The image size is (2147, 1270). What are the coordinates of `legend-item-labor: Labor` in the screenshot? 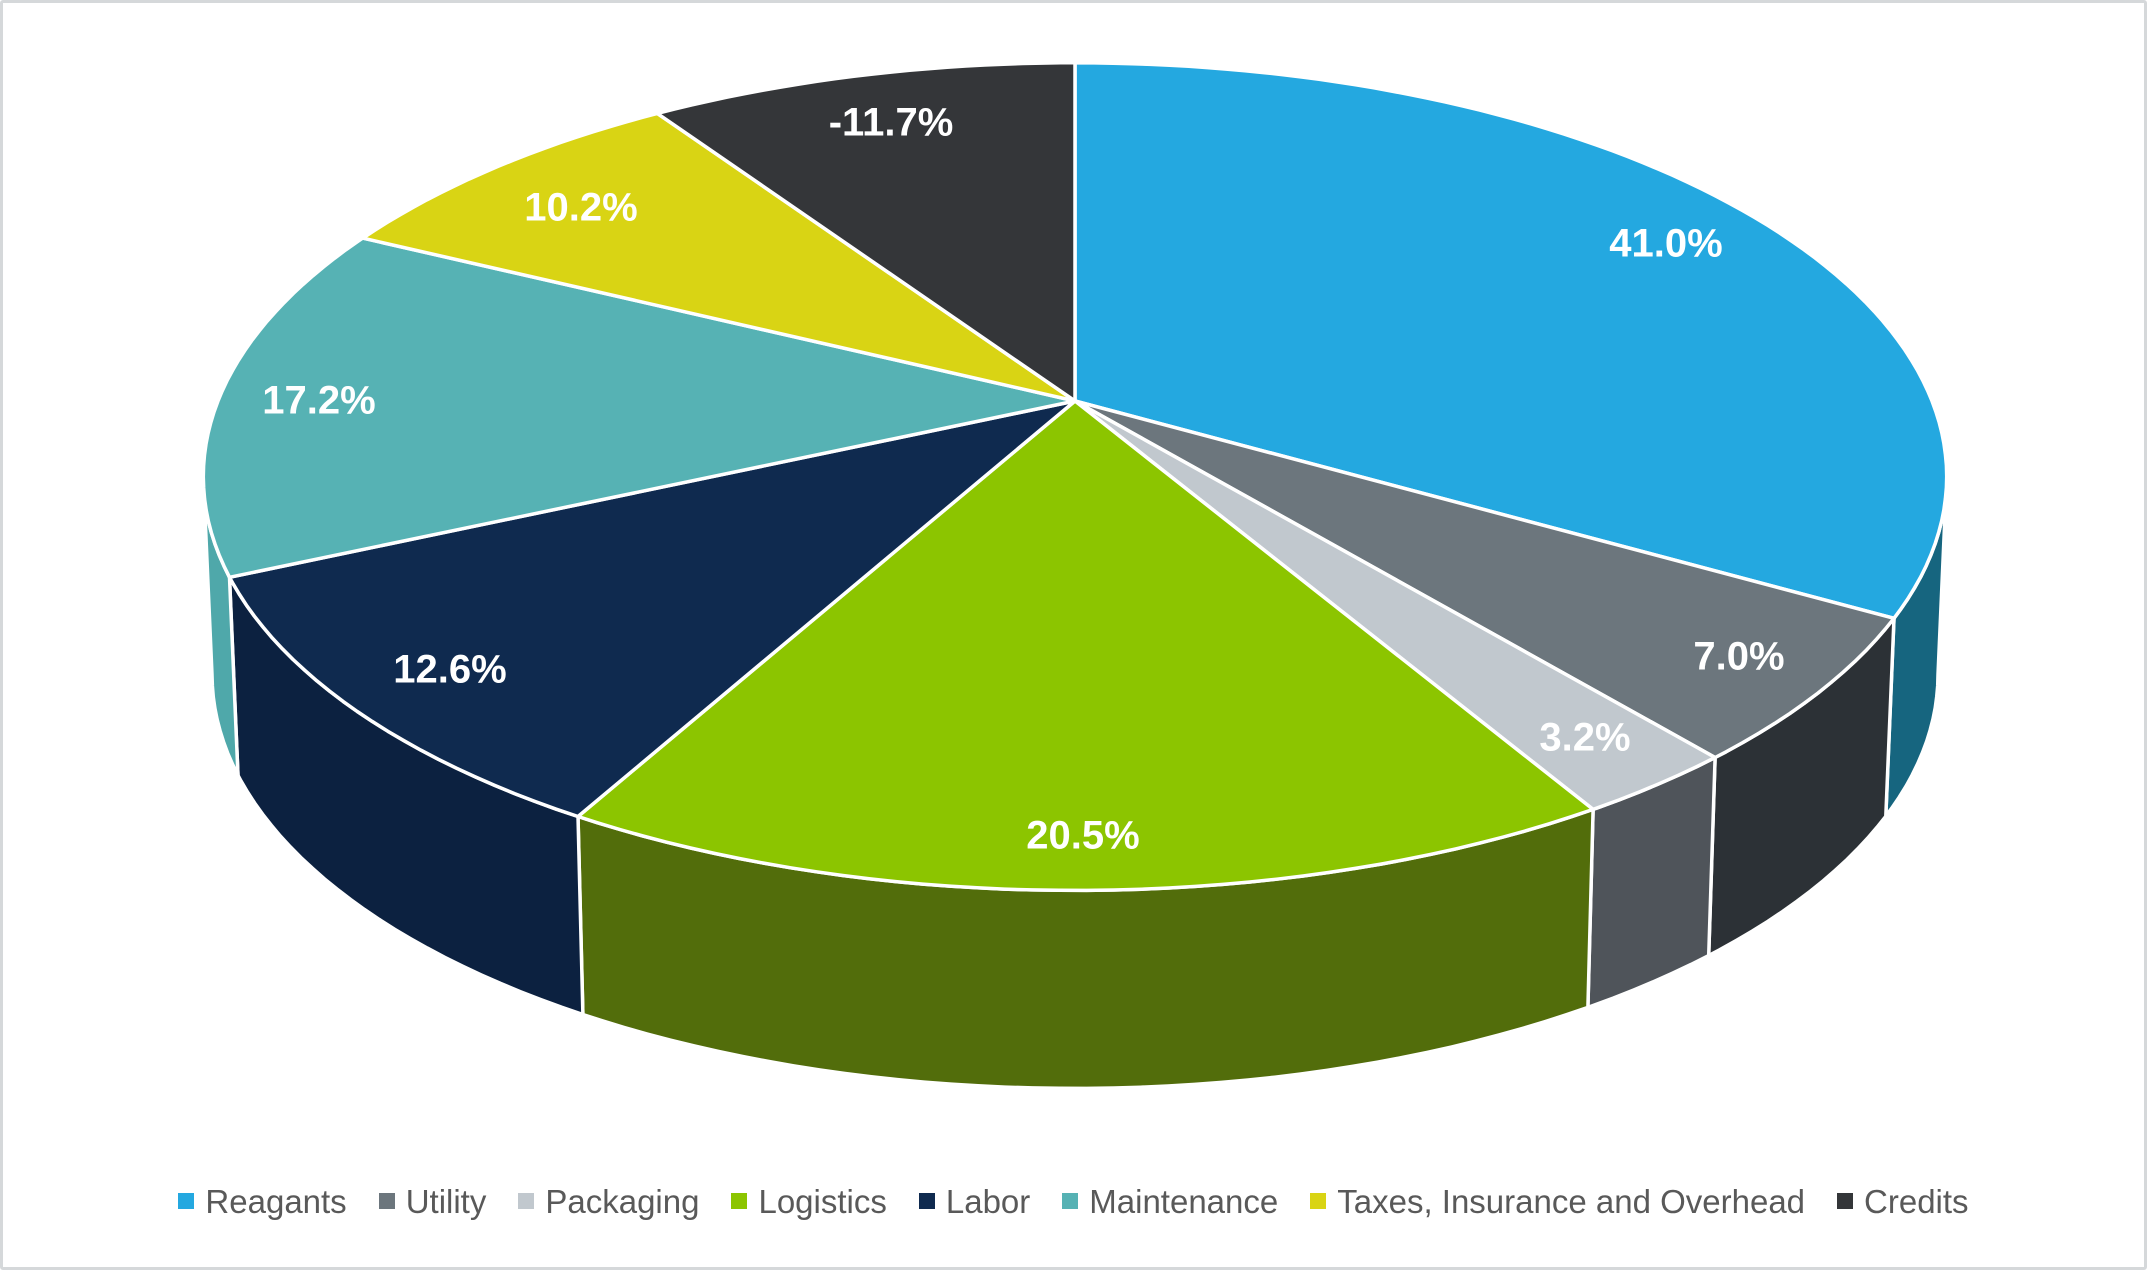 It's located at (974, 1201).